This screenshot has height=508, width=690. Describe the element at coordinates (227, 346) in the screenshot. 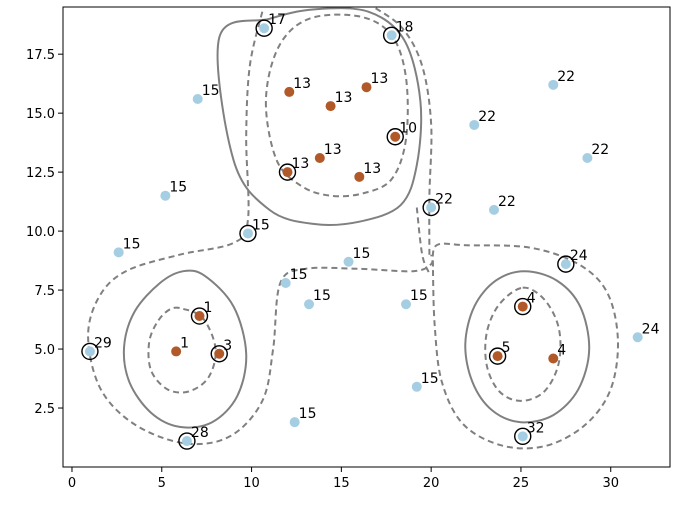

I see `point-label-2: 3` at that location.